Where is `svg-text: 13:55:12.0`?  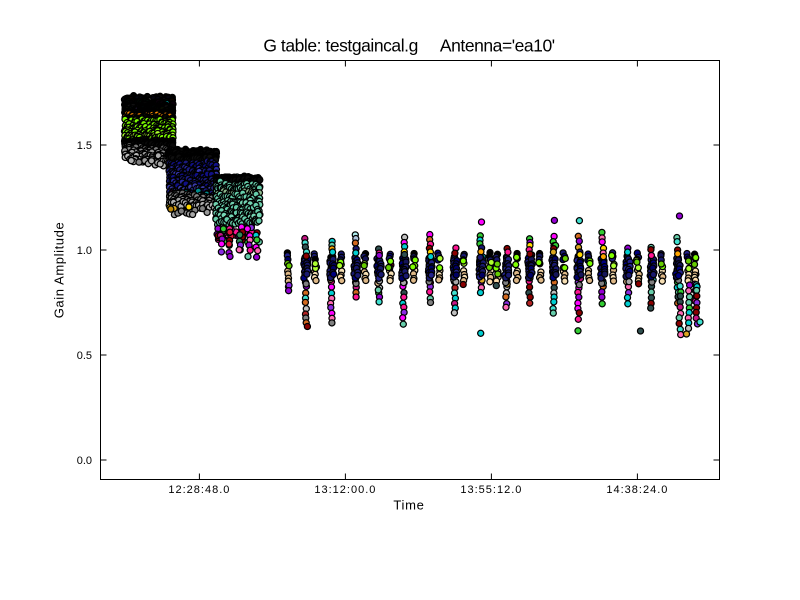 svg-text: 13:55:12.0 is located at coordinates (491, 490).